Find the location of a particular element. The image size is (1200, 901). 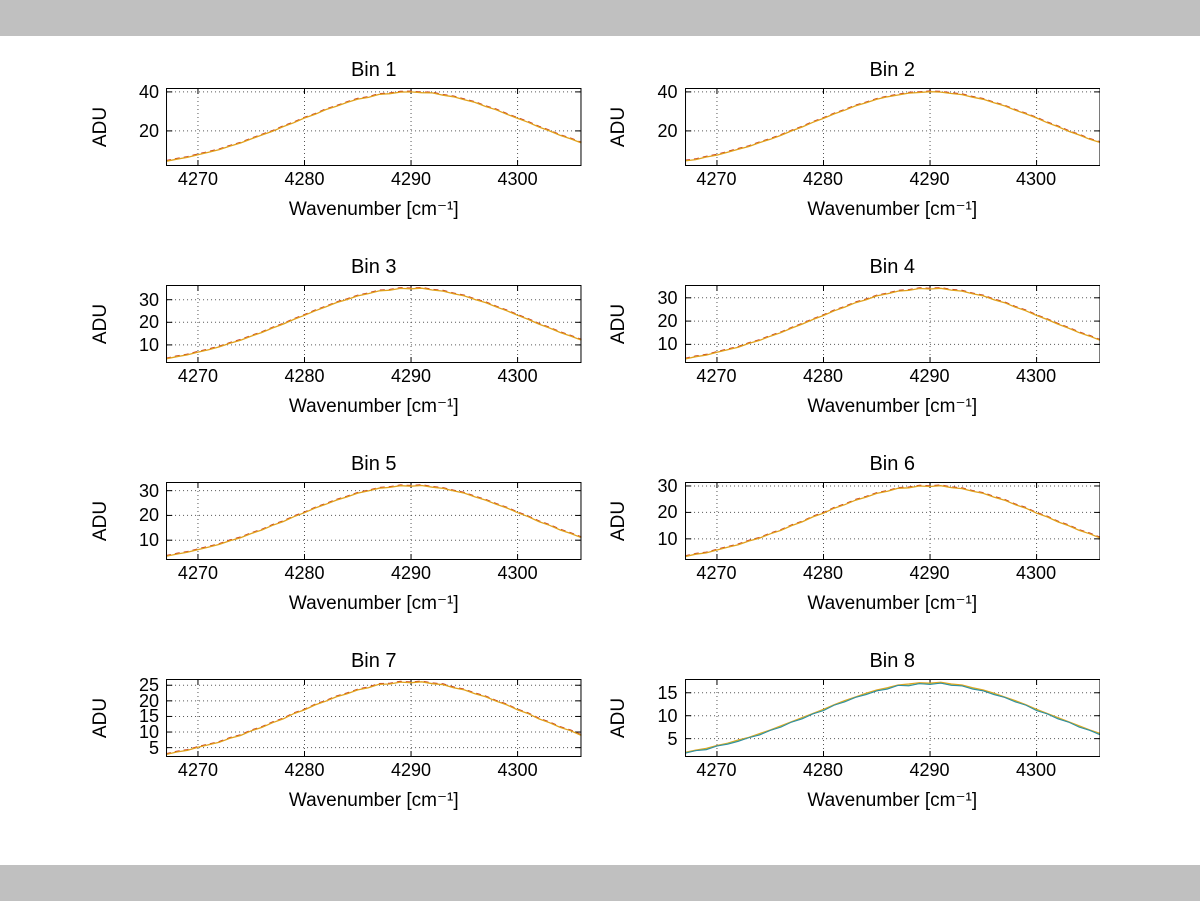

chart-title: Bin 5 is located at coordinates (373, 464).